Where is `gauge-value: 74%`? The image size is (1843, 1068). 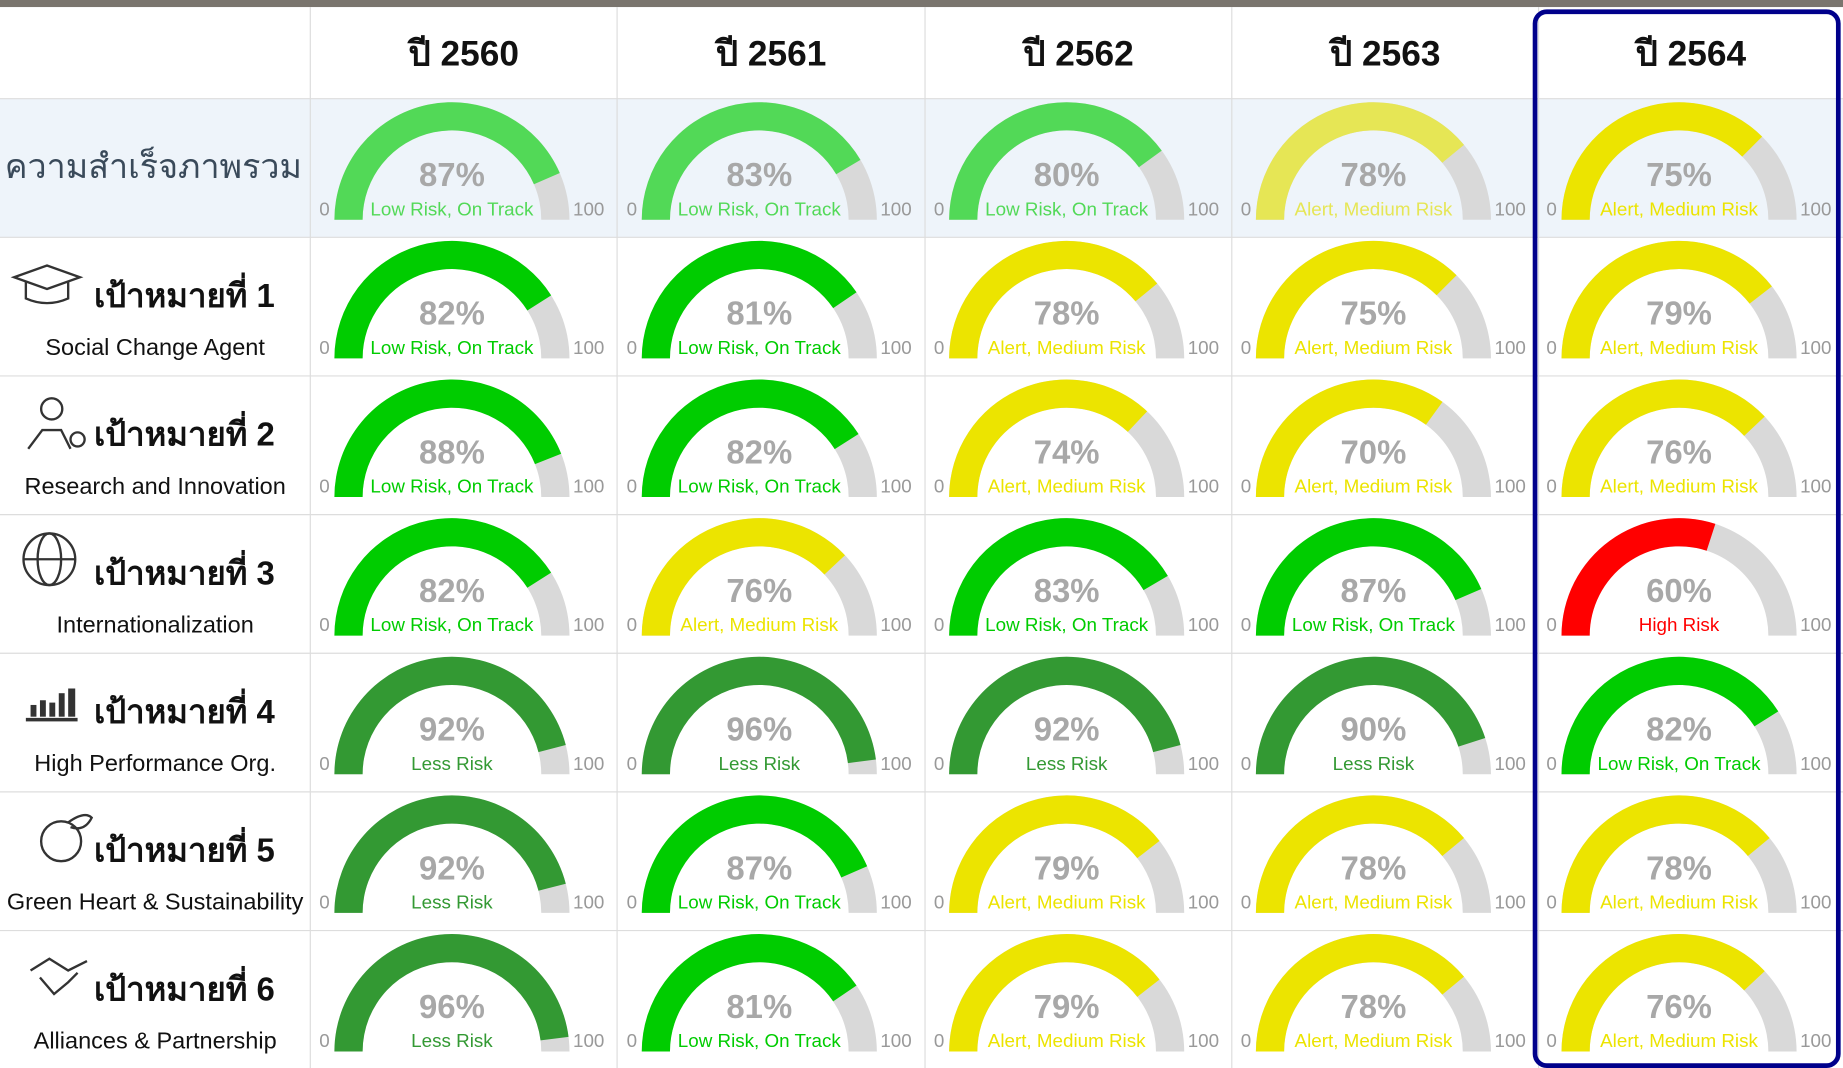 gauge-value: 74% is located at coordinates (1067, 451).